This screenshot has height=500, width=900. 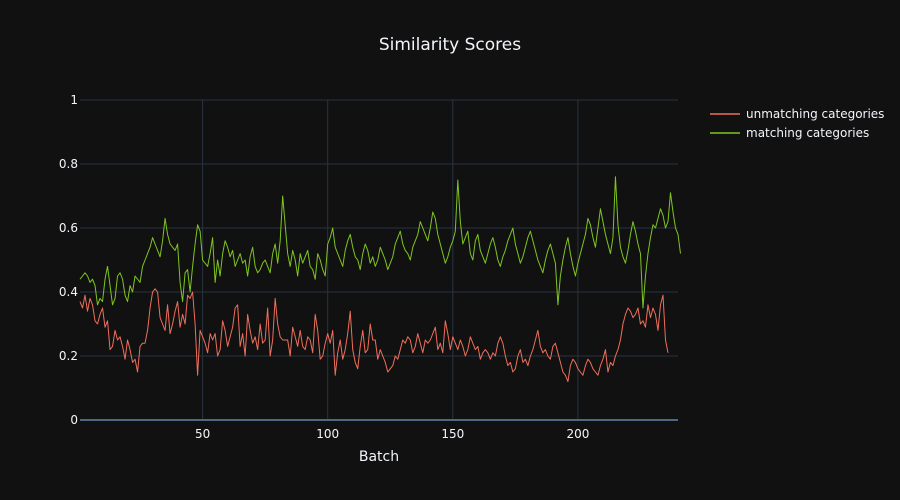 What do you see at coordinates (374, 335) in the screenshot?
I see `series-line-unmatching` at bounding box center [374, 335].